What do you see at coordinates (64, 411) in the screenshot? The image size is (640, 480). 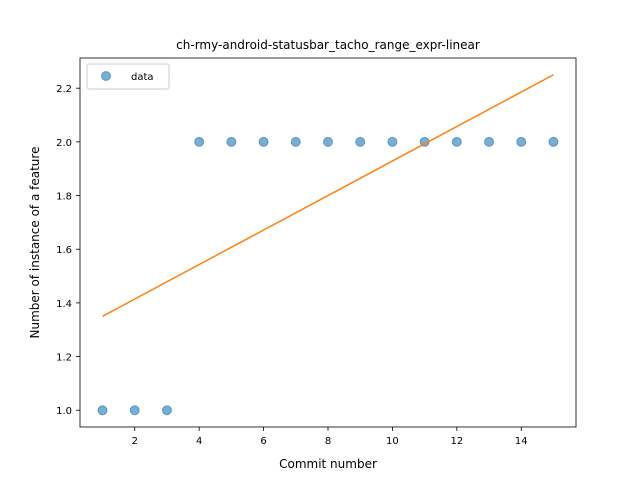 I see `y-tick-label: 1.0` at bounding box center [64, 411].